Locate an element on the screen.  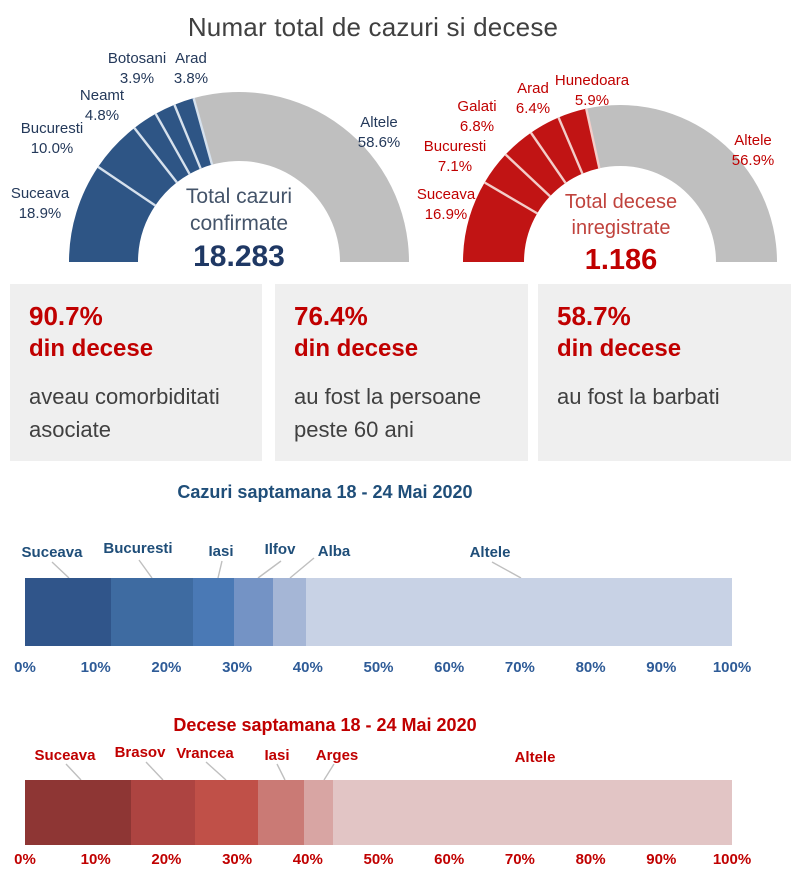
cases-week-bar-axis-tick-10pct: 10% is located at coordinates (95, 667).